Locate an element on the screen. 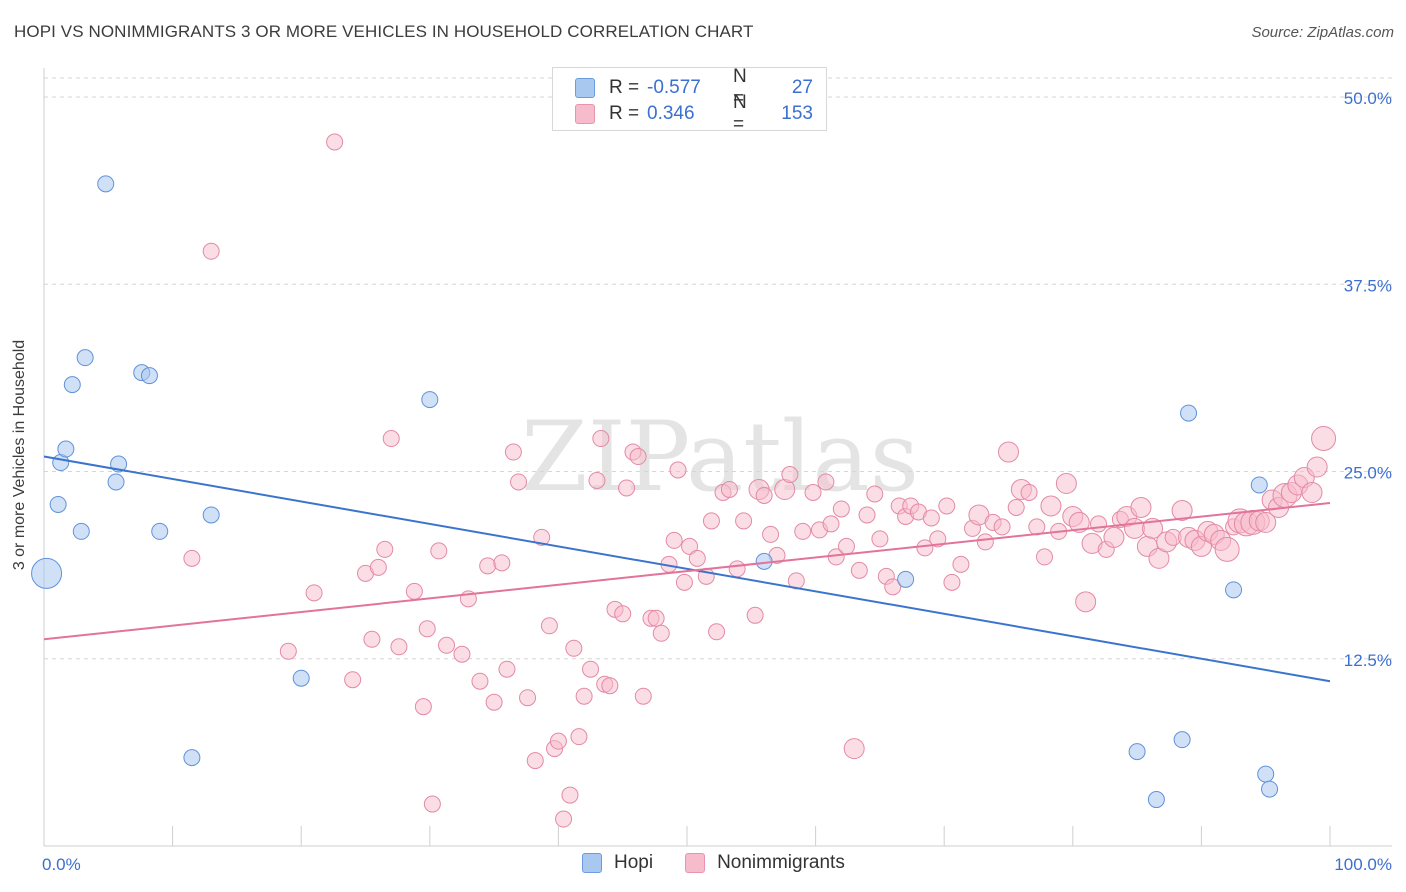 The height and width of the screenshot is (892, 1406). legend-n-value: 153 is located at coordinates (797, 113).